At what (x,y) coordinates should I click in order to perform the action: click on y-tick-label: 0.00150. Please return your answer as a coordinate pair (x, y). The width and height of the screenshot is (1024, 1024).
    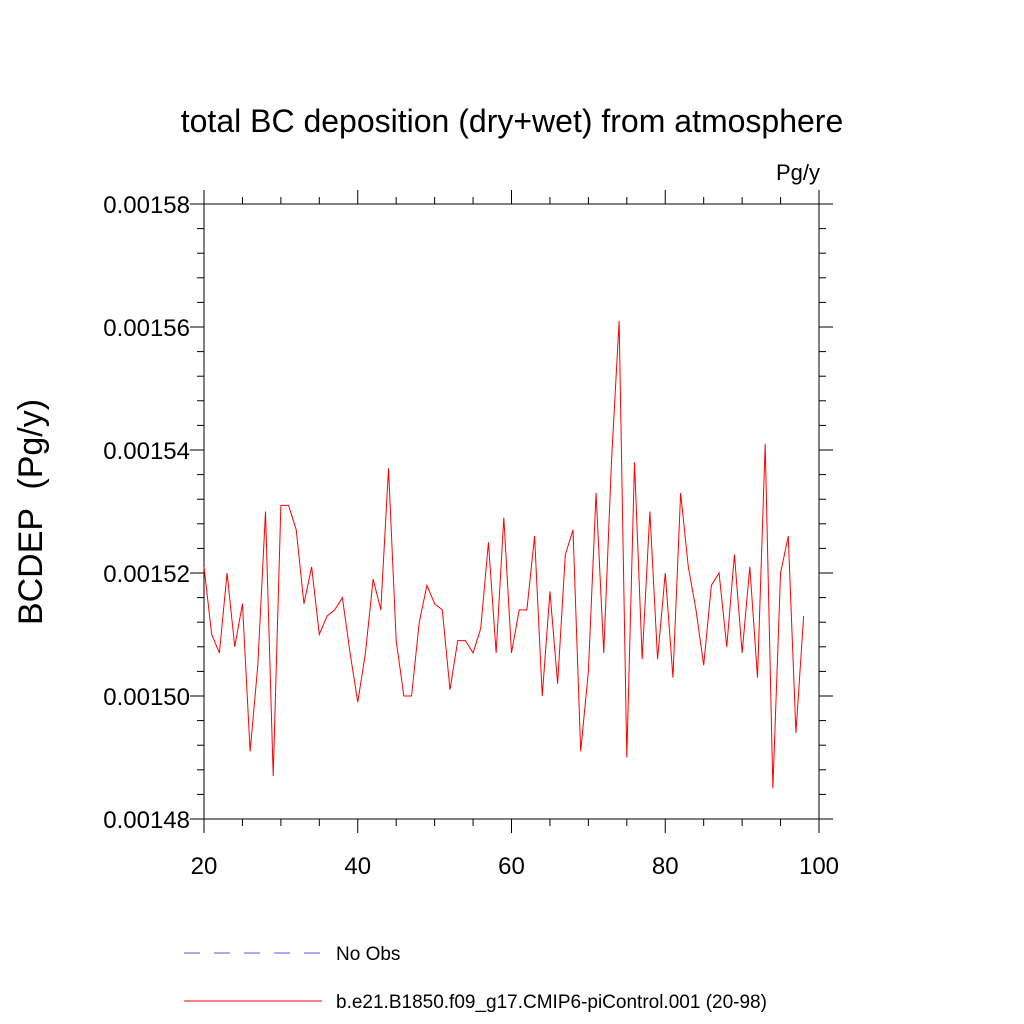
    Looking at the image, I should click on (146, 697).